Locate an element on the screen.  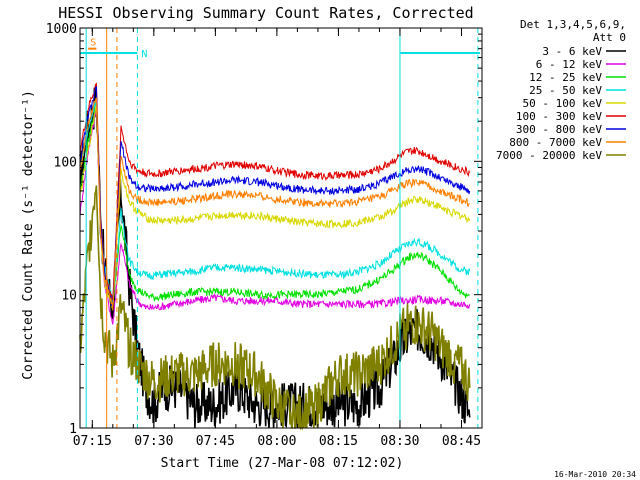
legend-label-6: 300 - 800 keV is located at coordinates (559, 129).